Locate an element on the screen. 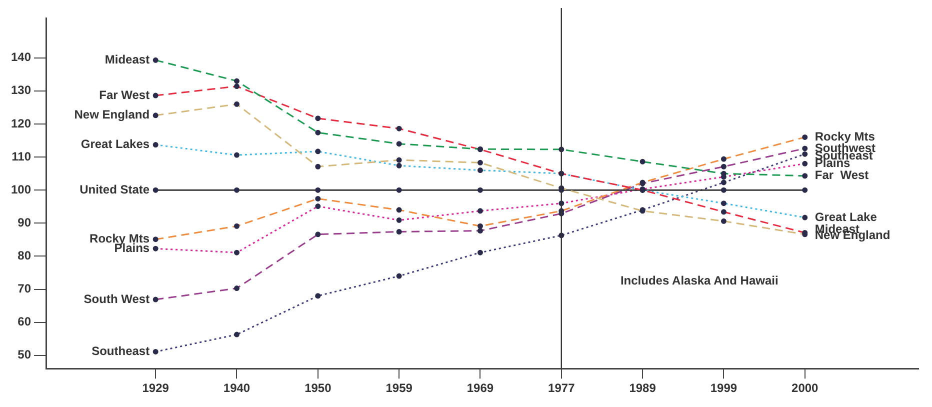 This screenshot has height=407, width=932. x-tick-label: 1959 is located at coordinates (399, 388).